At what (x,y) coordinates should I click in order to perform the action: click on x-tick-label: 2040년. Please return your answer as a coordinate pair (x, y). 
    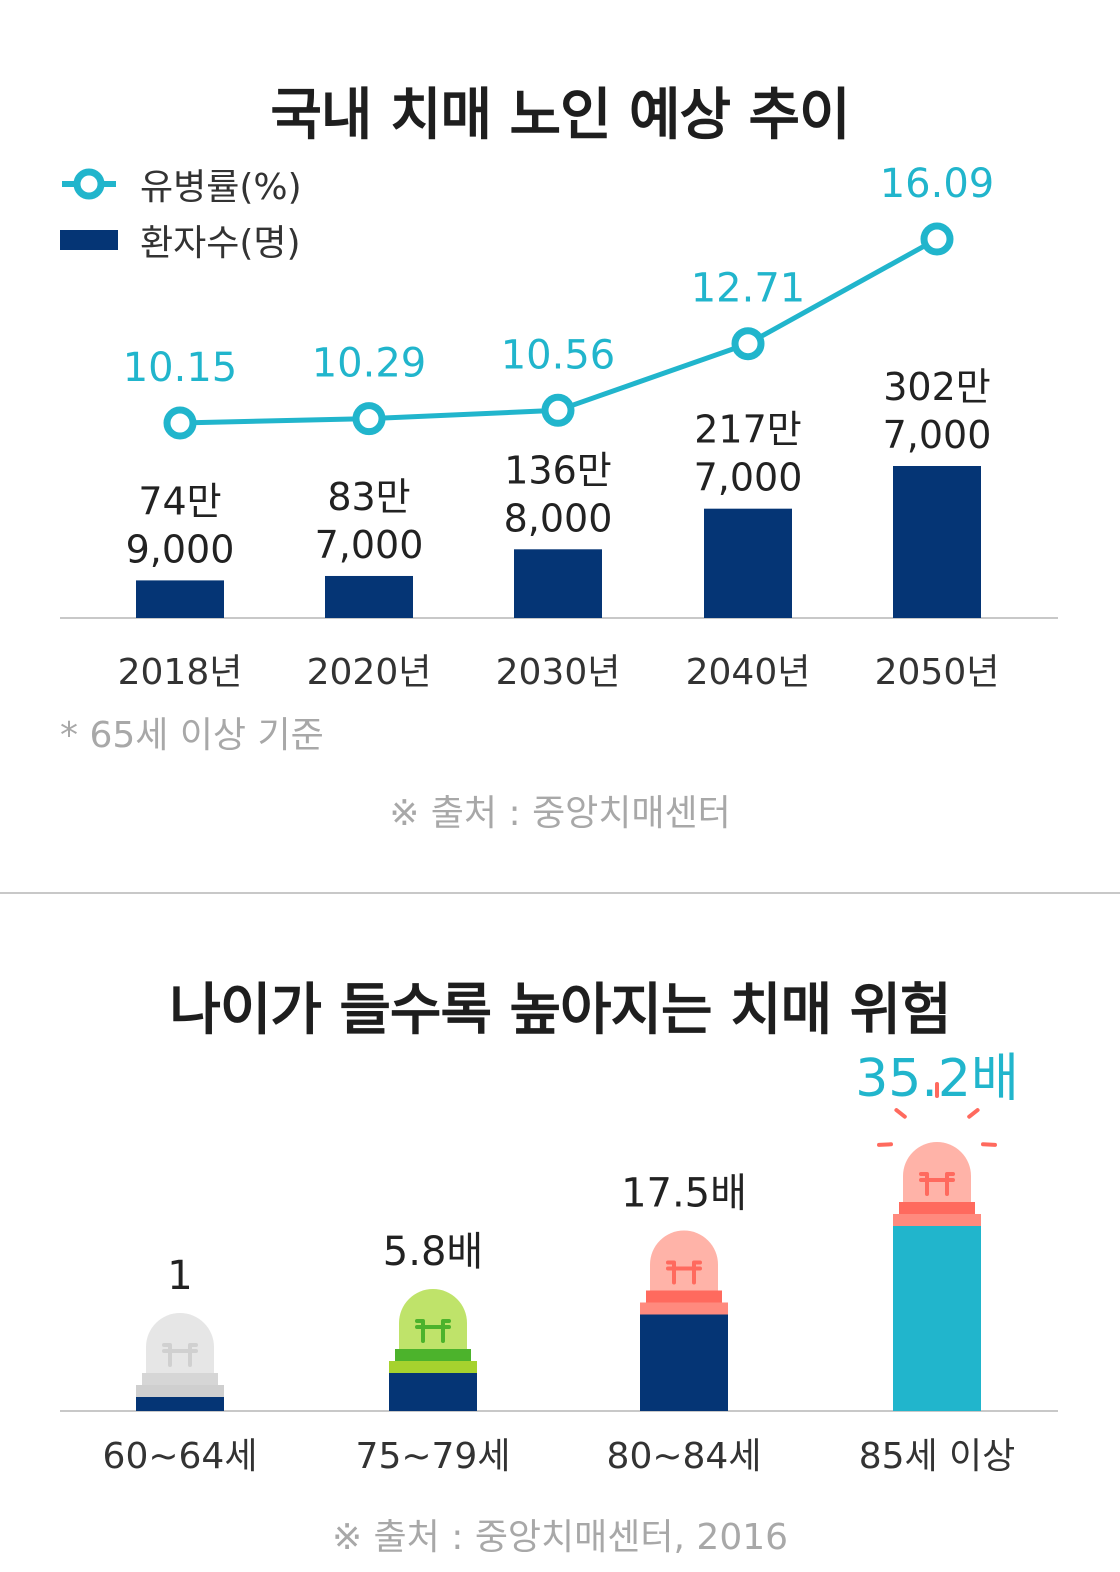
    Looking at the image, I should click on (748, 672).